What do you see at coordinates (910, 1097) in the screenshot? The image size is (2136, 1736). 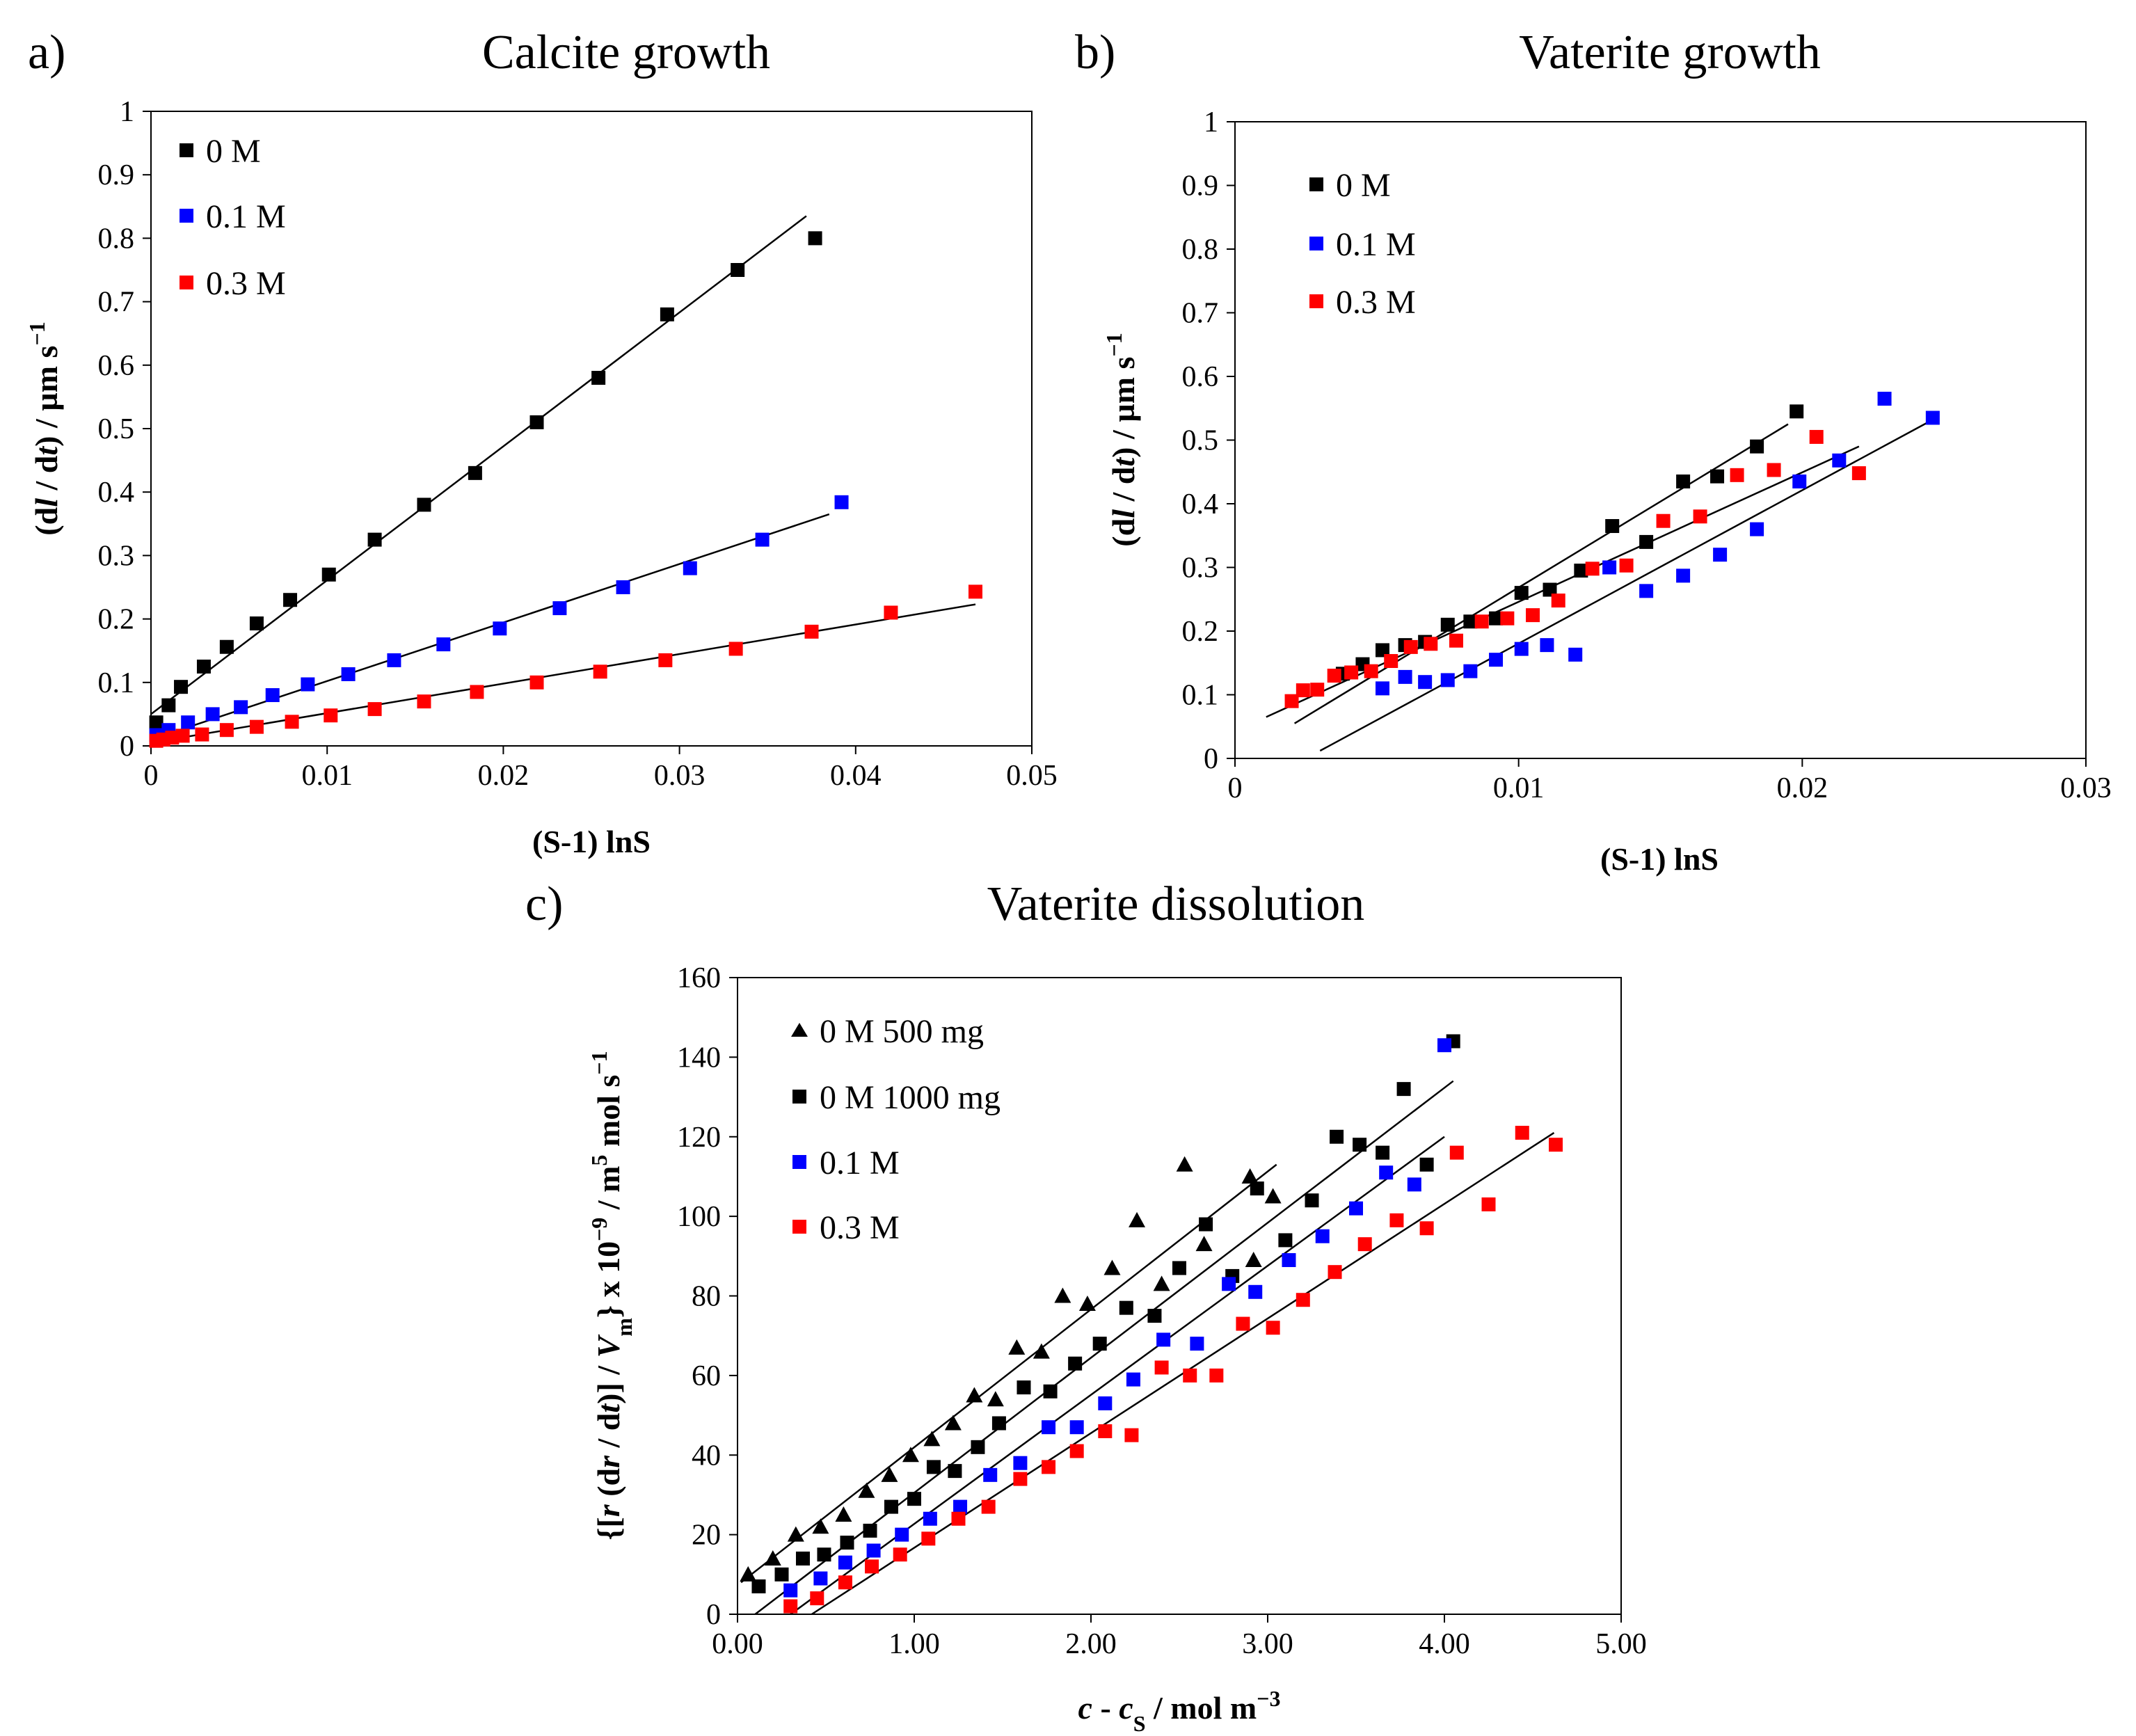 I see `legend-label-c-1: 0 M 1000 mg` at bounding box center [910, 1097].